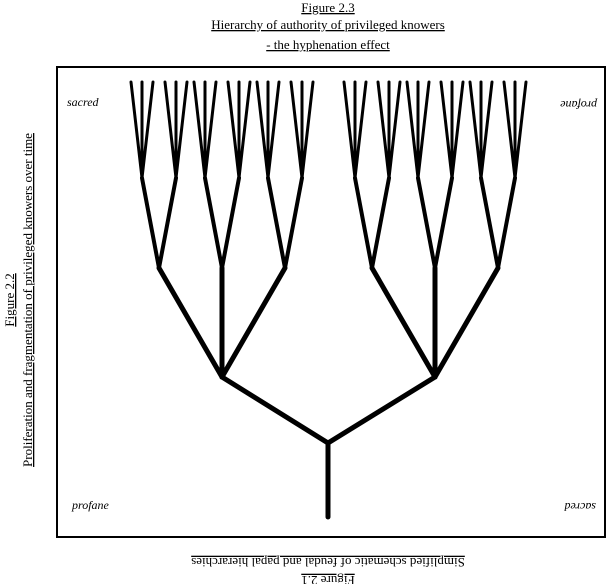 This screenshot has height=584, width=608. I want to click on figure-number: Figure 2.2, so click(9, 299).